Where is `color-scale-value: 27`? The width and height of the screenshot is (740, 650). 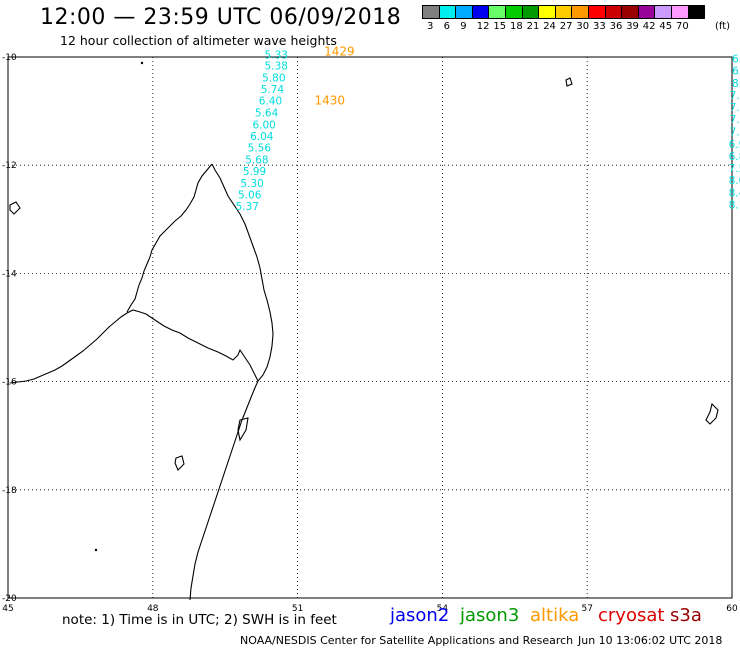
color-scale-value: 27 is located at coordinates (566, 26).